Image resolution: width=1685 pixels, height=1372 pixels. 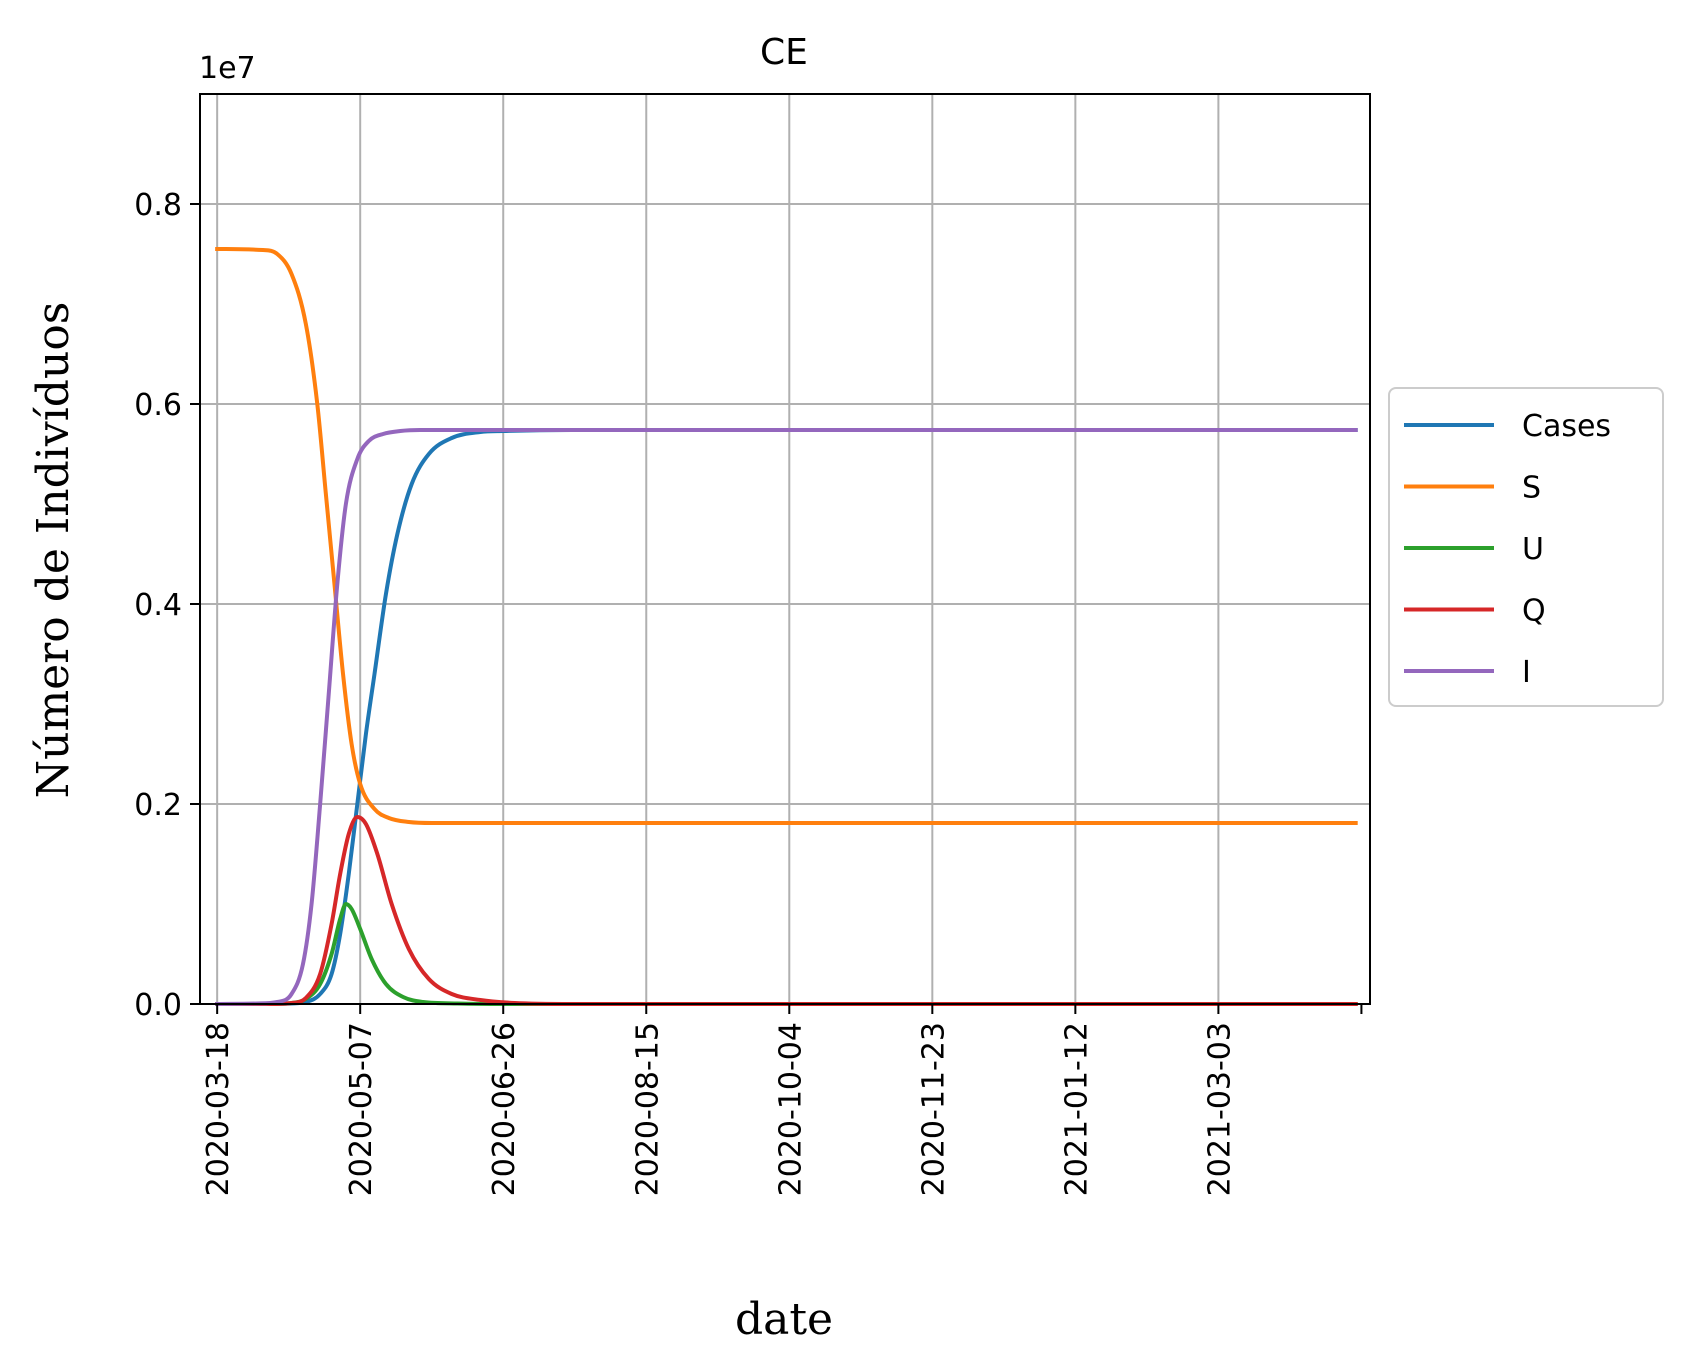 What do you see at coordinates (1566, 426) in the screenshot?
I see `legend-label: Cases` at bounding box center [1566, 426].